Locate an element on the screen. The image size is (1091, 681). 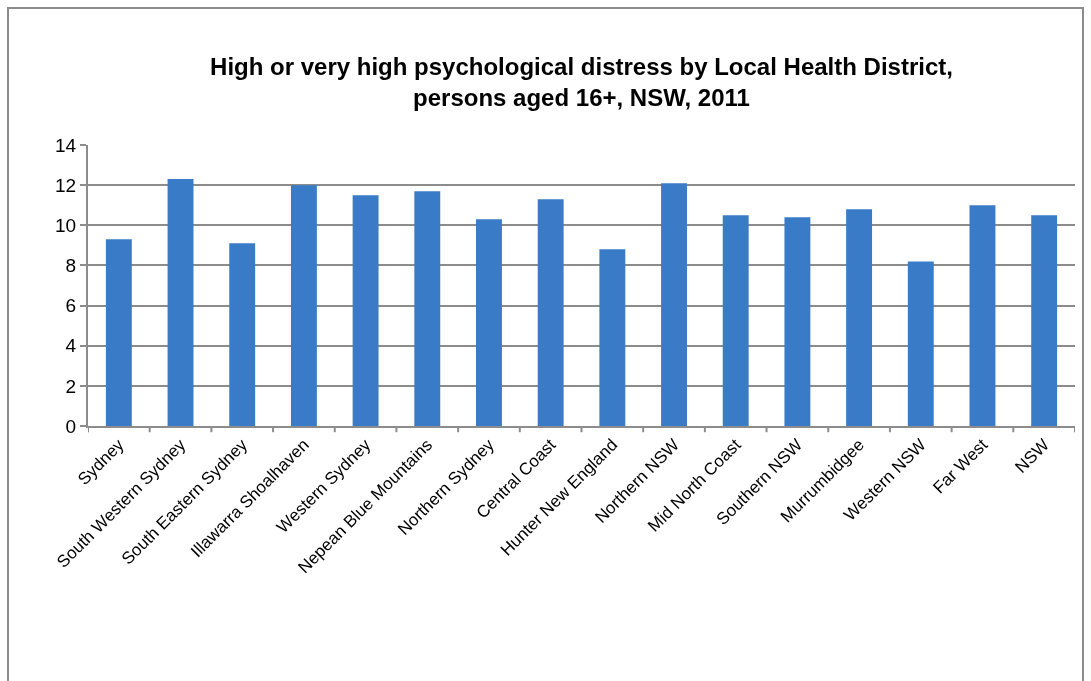
y-tick-label: 10 is located at coordinates (66, 225).